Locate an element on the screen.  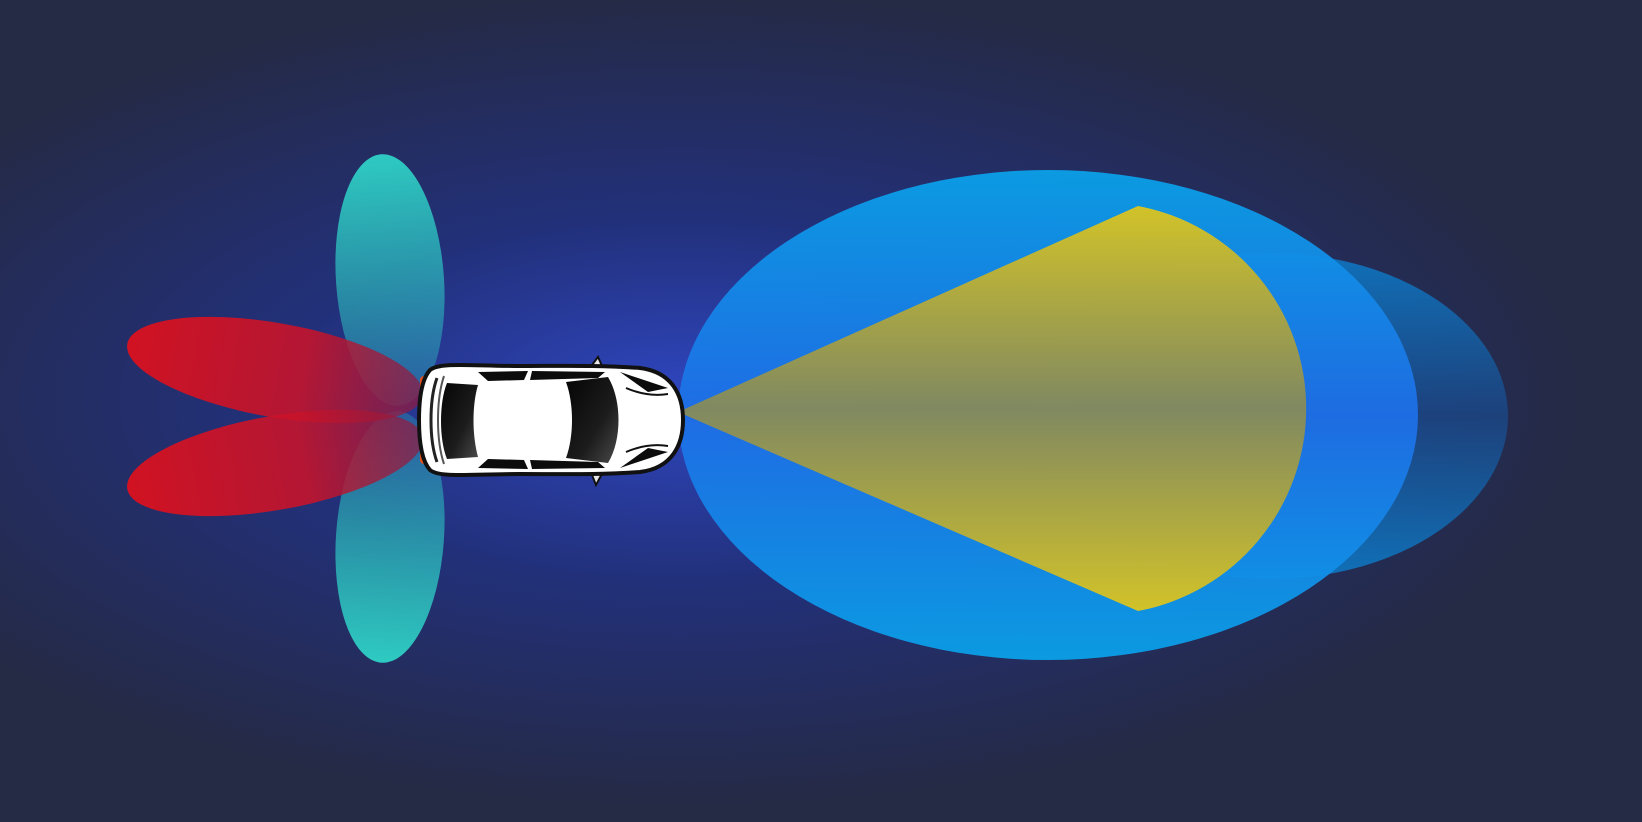
rear-sensor-zone is located at coordinates (275, 416).